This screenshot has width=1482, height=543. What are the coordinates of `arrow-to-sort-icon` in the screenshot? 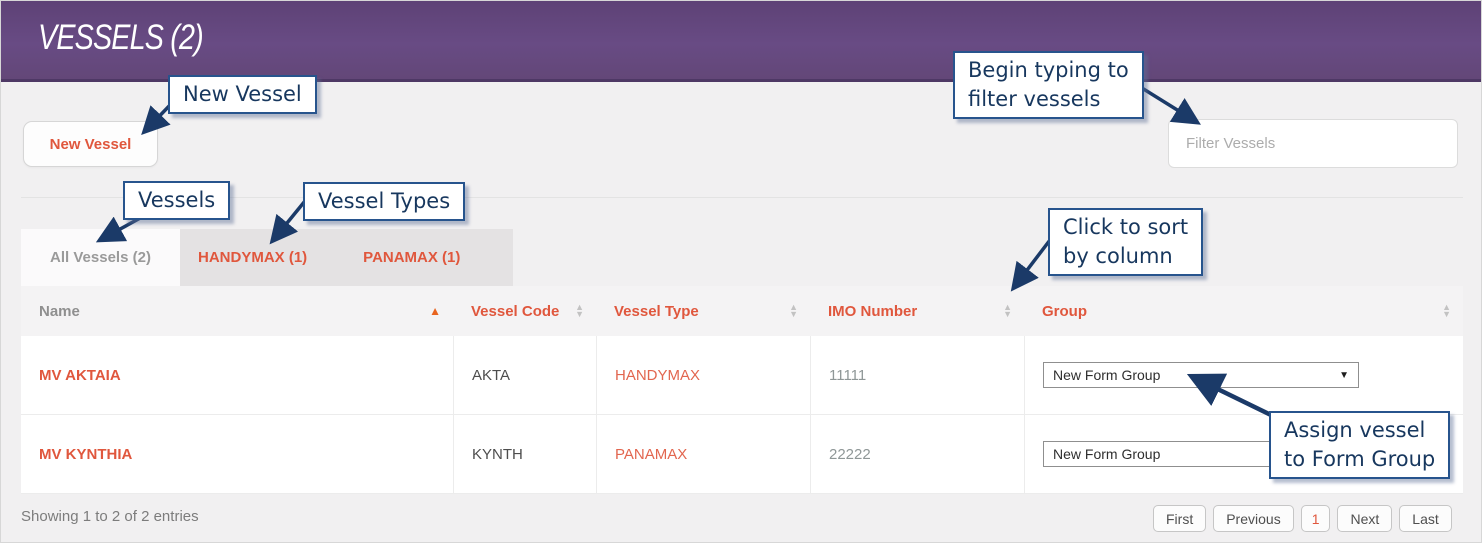 It's located at (1031, 265).